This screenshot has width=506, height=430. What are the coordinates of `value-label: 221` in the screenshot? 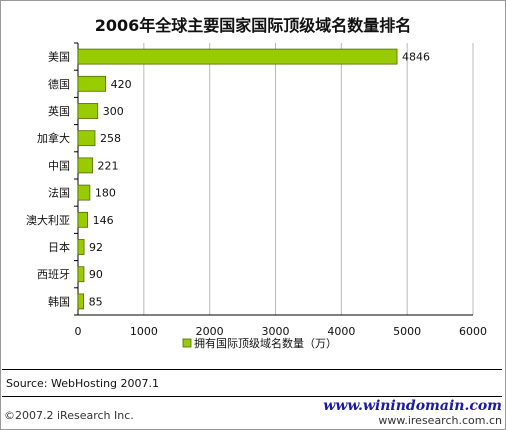 It's located at (108, 165).